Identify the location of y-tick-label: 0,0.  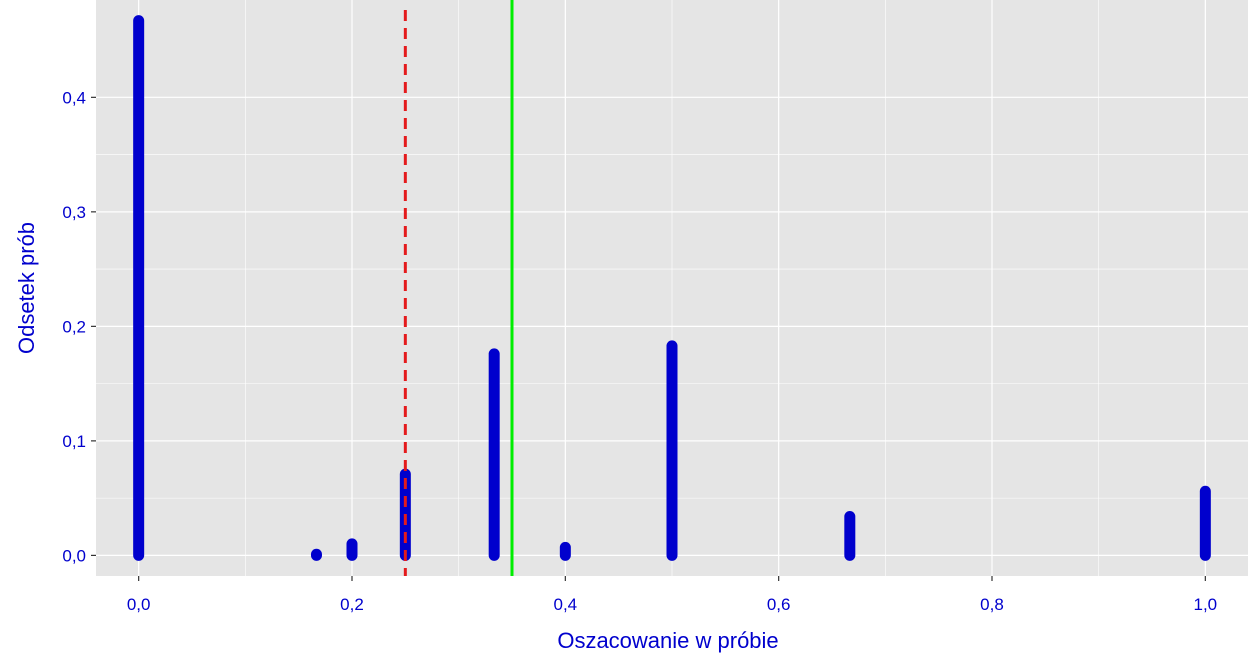
(74, 555).